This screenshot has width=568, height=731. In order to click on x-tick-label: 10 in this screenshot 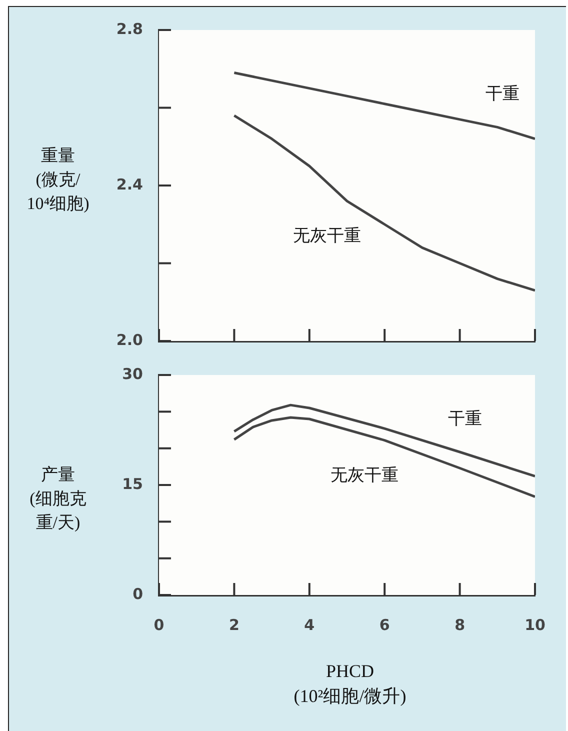, I will do `click(535, 625)`.